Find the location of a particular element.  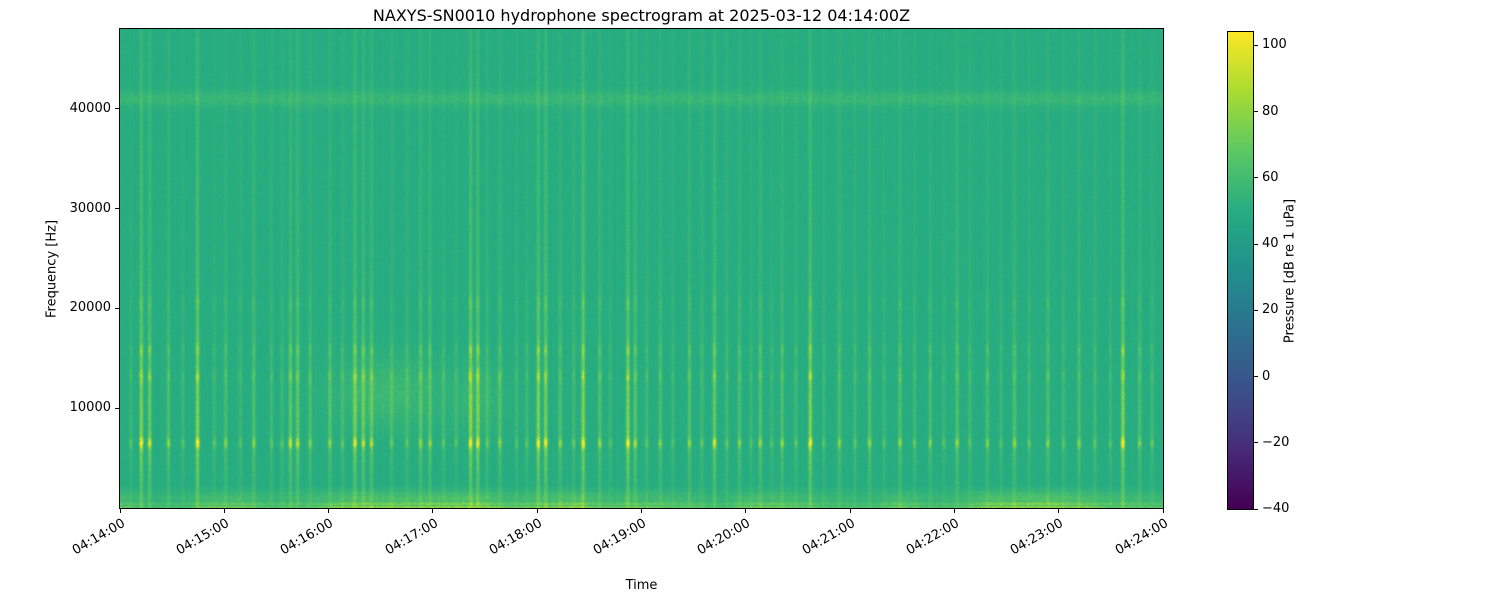

x-tick-label: 04:15:00 is located at coordinates (202, 537).